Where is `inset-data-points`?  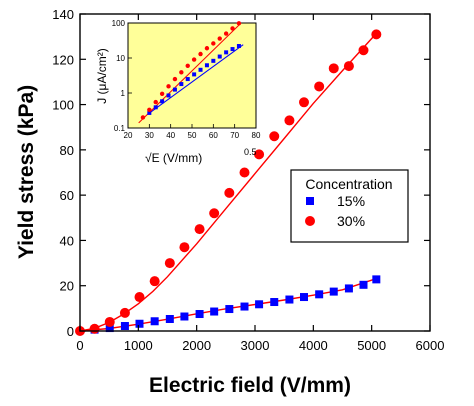
inset-data-points is located at coordinates (191, 70).